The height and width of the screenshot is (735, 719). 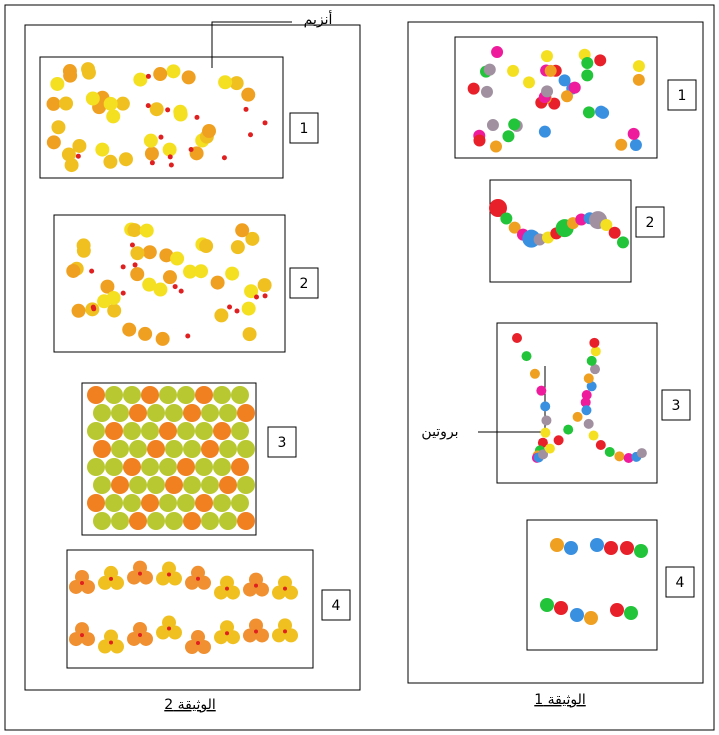 I want to click on pointer-line, so click(x=251, y=44).